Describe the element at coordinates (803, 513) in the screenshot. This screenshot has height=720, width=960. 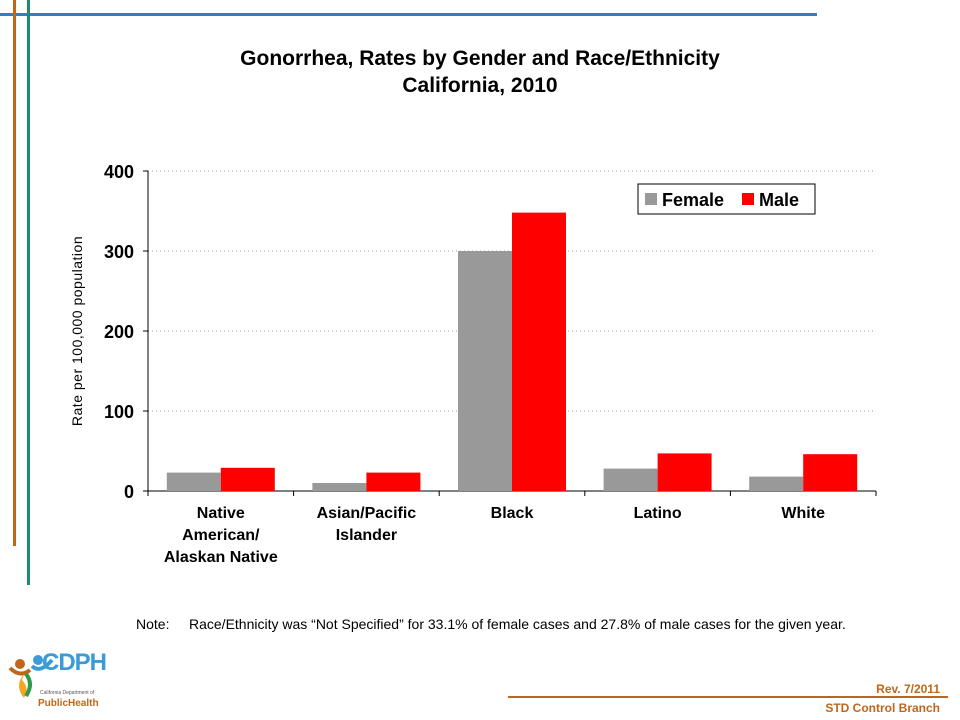
I see `x-tick-label: White` at that location.